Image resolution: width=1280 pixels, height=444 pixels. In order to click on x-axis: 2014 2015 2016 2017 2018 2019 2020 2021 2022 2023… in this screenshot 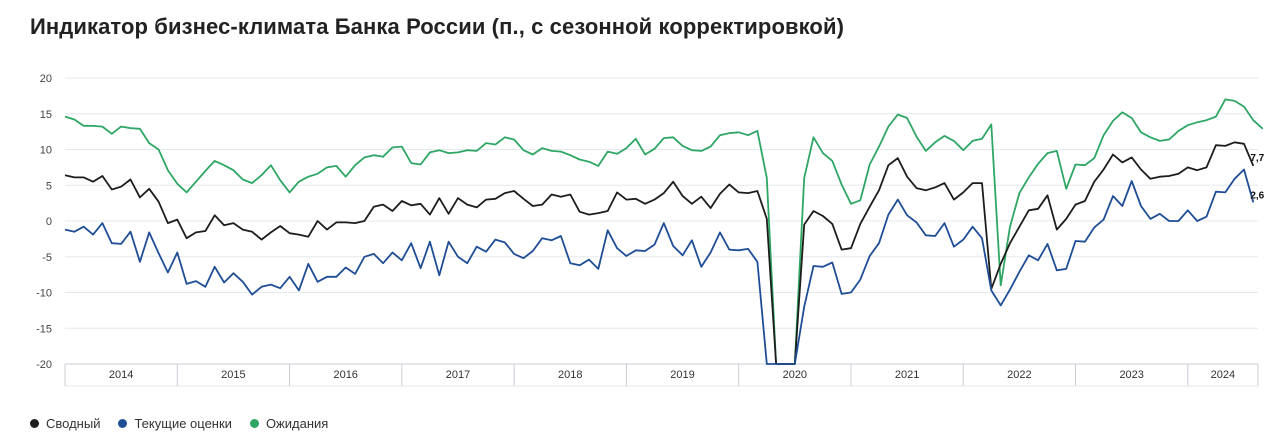, I will do `click(661, 375)`.